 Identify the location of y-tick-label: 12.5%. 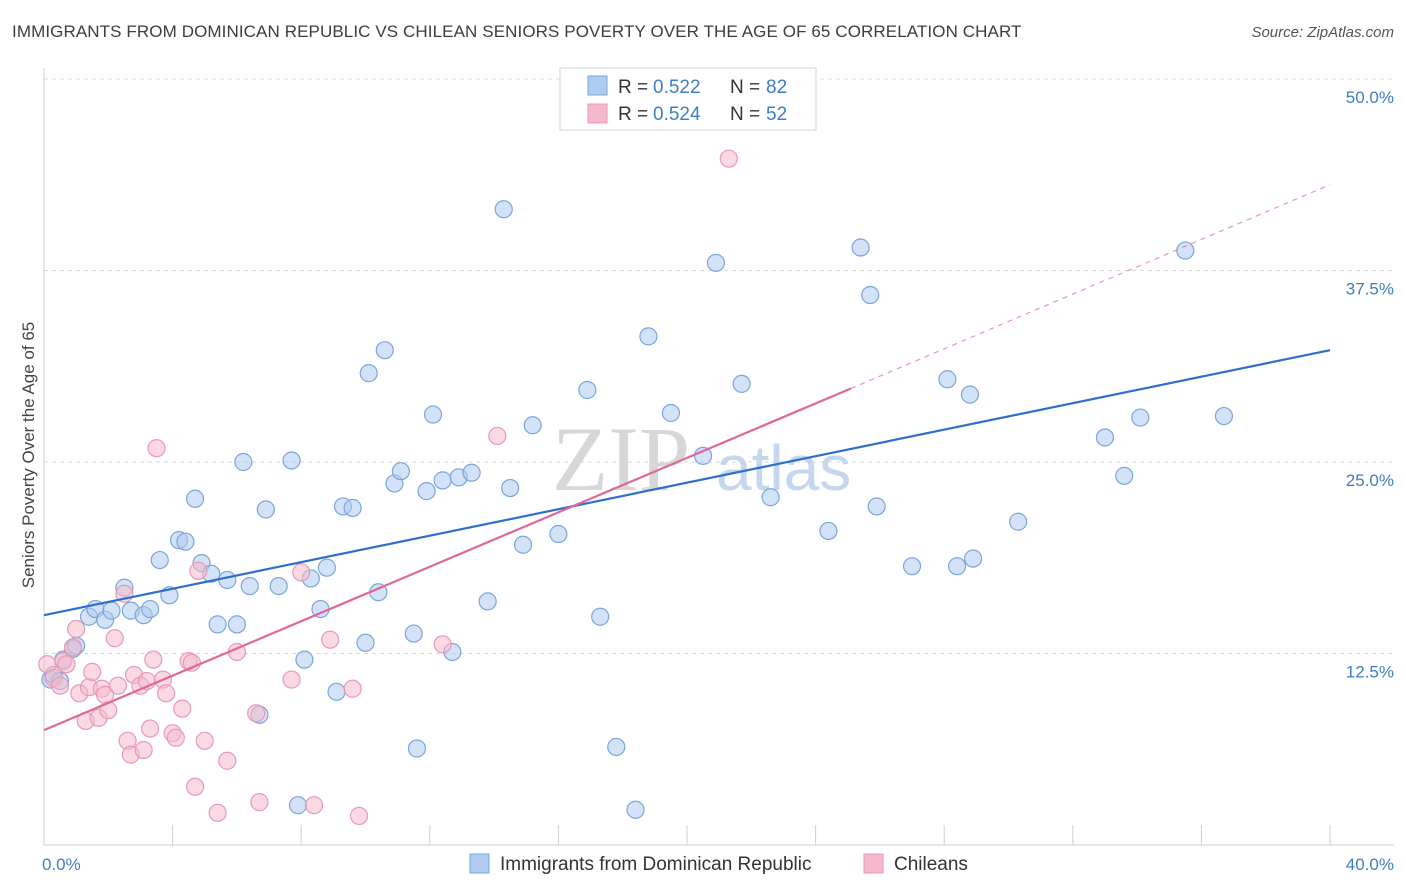
(1370, 672).